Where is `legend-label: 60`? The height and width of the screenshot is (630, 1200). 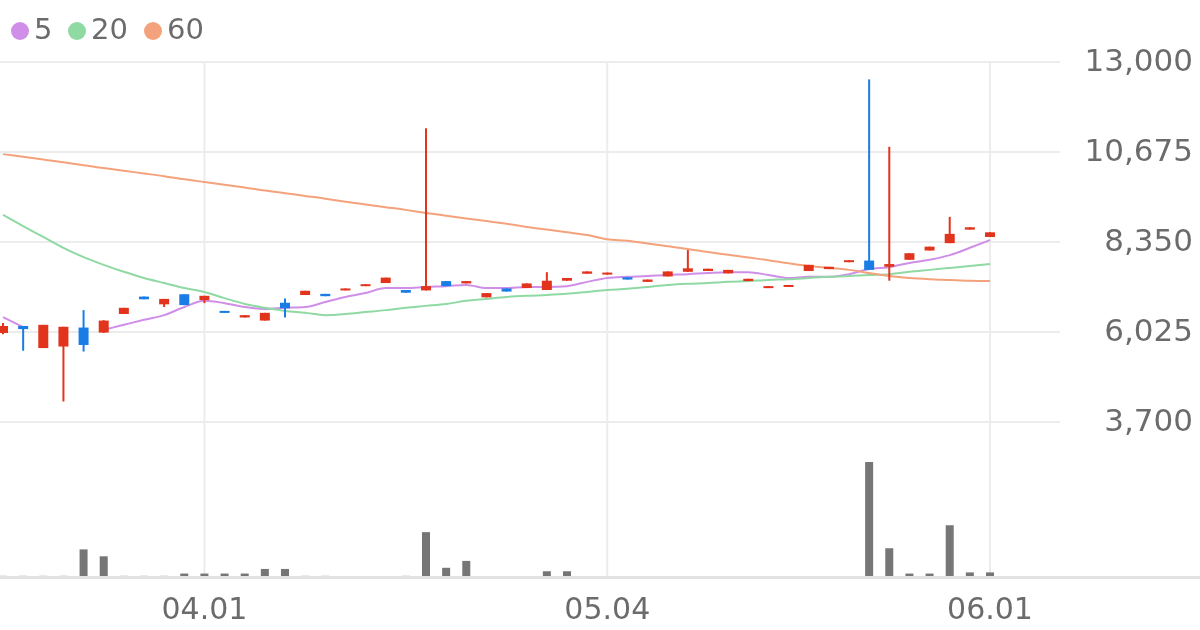 legend-label: 60 is located at coordinates (185, 29).